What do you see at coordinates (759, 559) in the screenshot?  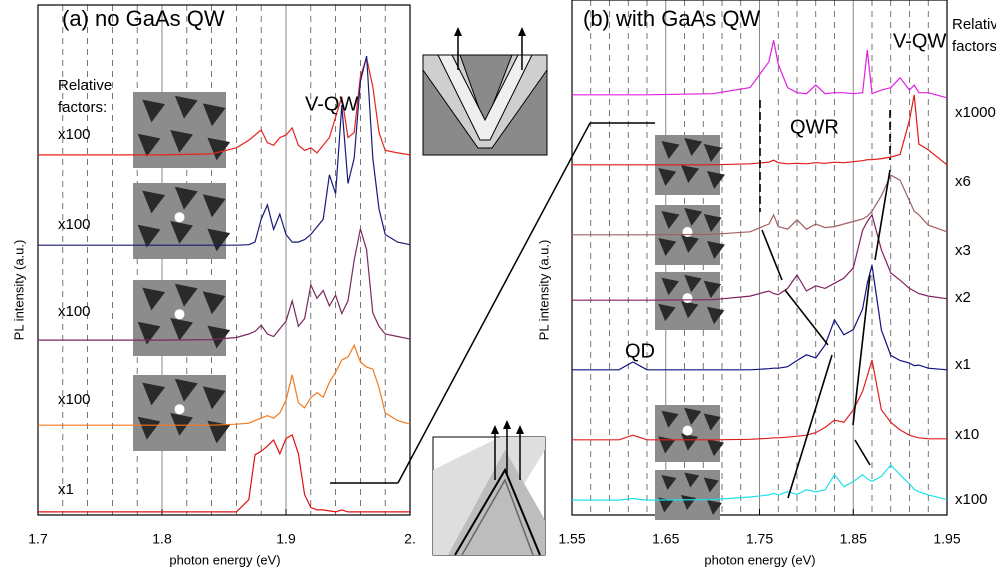 I see `x-axis-label: photon energy (eV)` at bounding box center [759, 559].